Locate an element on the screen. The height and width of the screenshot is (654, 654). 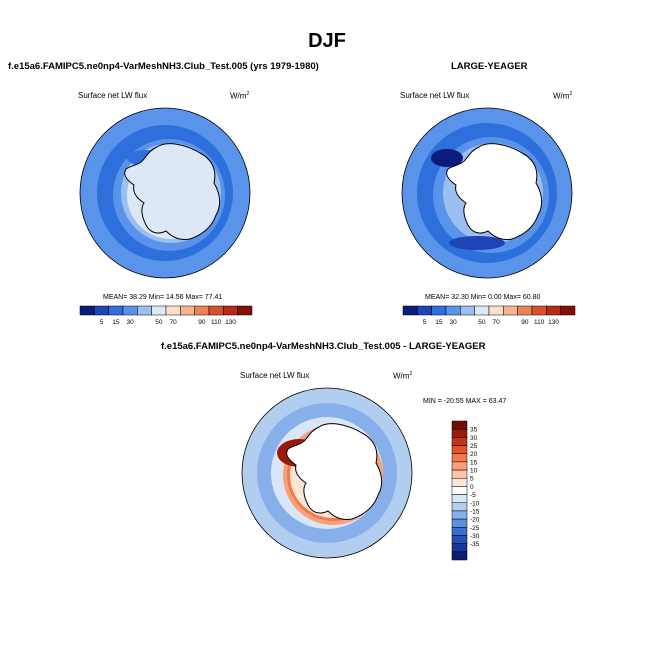
colorbar-2-label-8: -5 is located at coordinates (473, 495).